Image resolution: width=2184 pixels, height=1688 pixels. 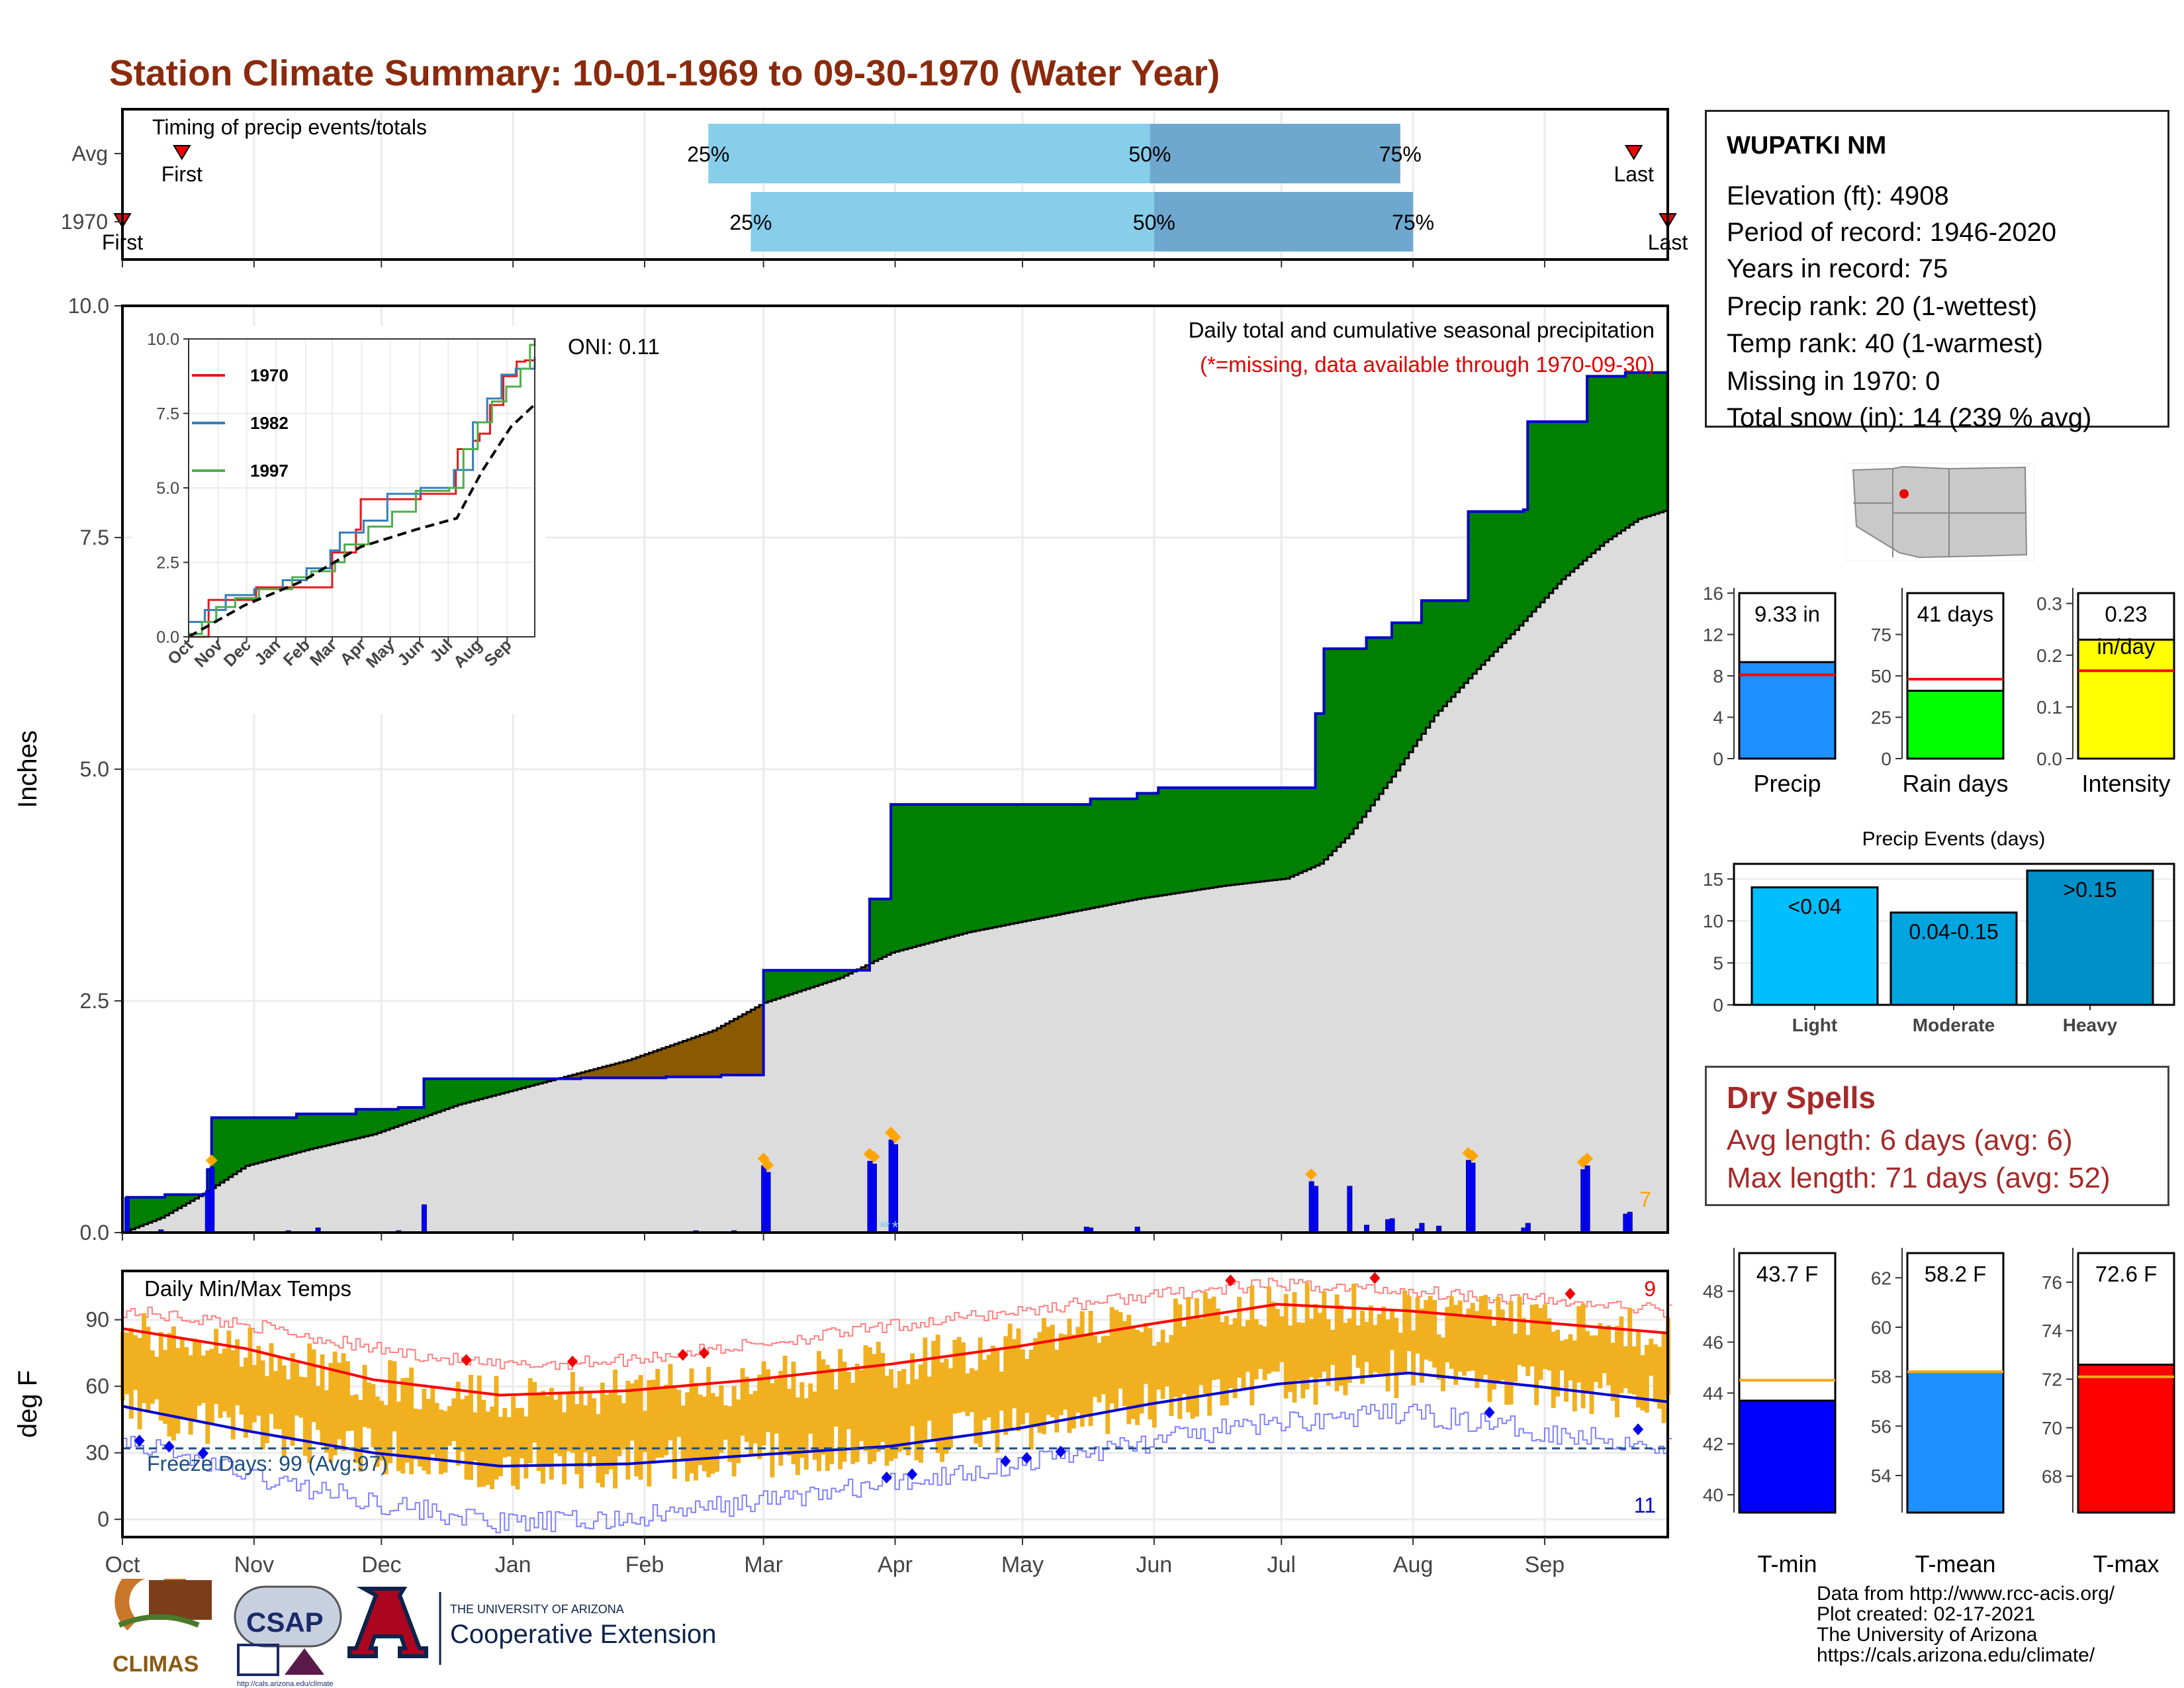 What do you see at coordinates (1883, 306) in the screenshot?
I see `station-precip-rank: Precip rank: 20 (1-wettest)` at bounding box center [1883, 306].